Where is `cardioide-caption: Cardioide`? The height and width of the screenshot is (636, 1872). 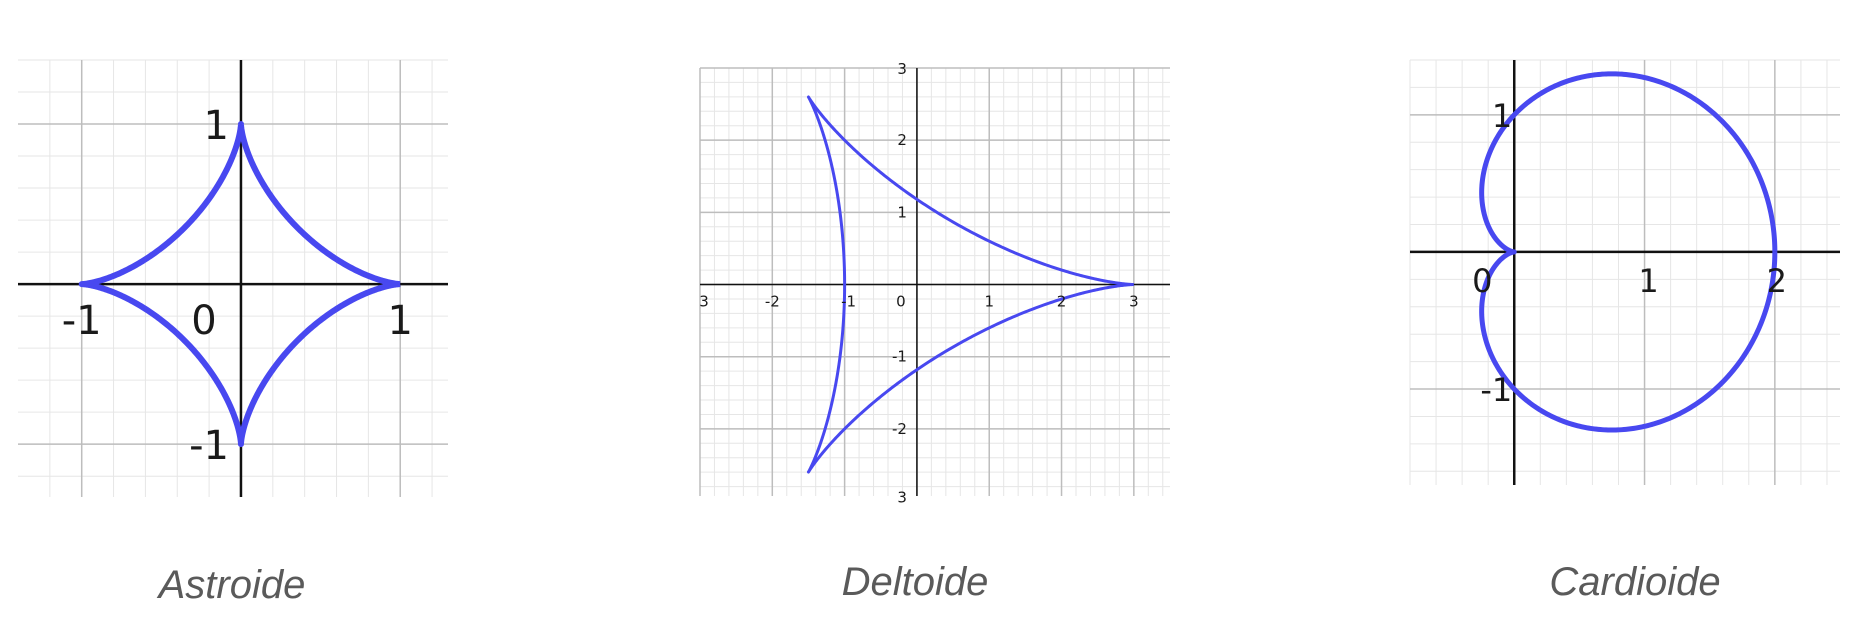 cardioide-caption: Cardioide is located at coordinates (1635, 582).